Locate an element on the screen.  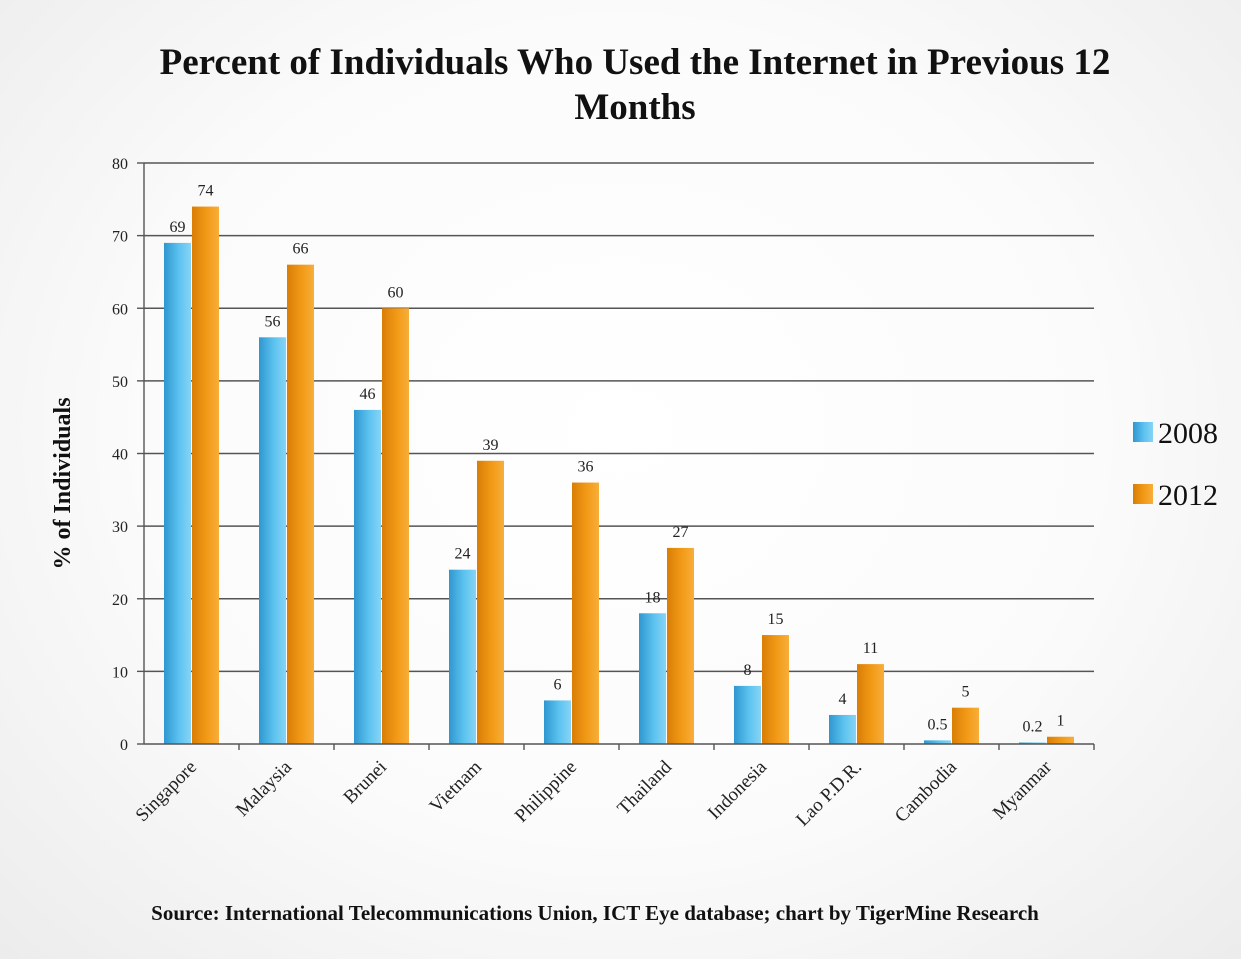
bar-2012-thailand is located at coordinates (680, 645).